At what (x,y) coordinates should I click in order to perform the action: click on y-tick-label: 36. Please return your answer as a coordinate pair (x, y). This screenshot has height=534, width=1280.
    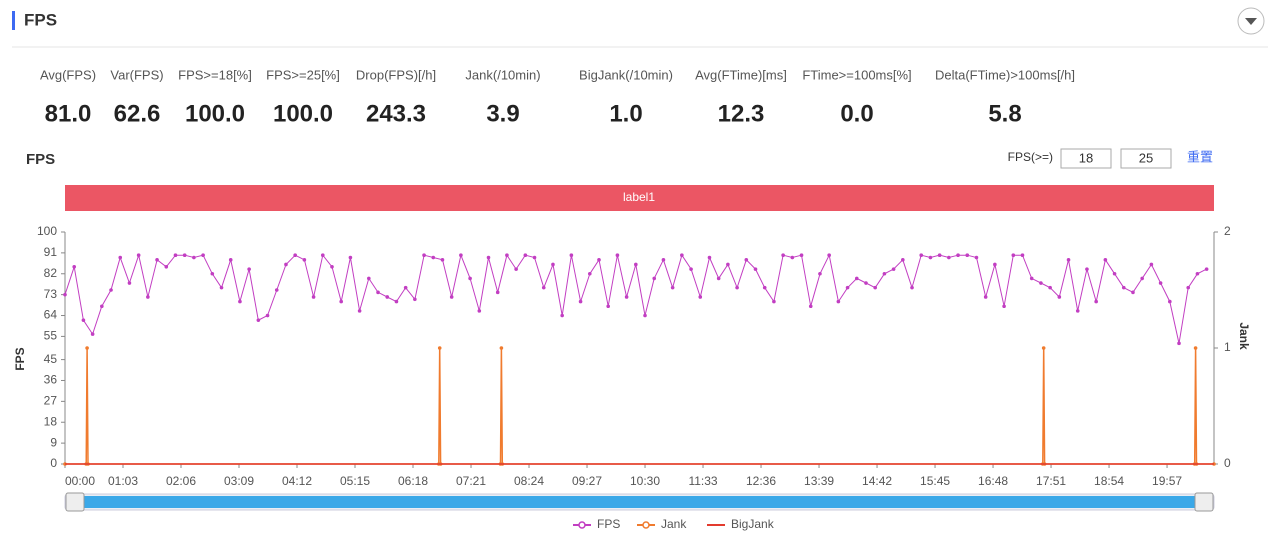
    Looking at the image, I should click on (51, 380).